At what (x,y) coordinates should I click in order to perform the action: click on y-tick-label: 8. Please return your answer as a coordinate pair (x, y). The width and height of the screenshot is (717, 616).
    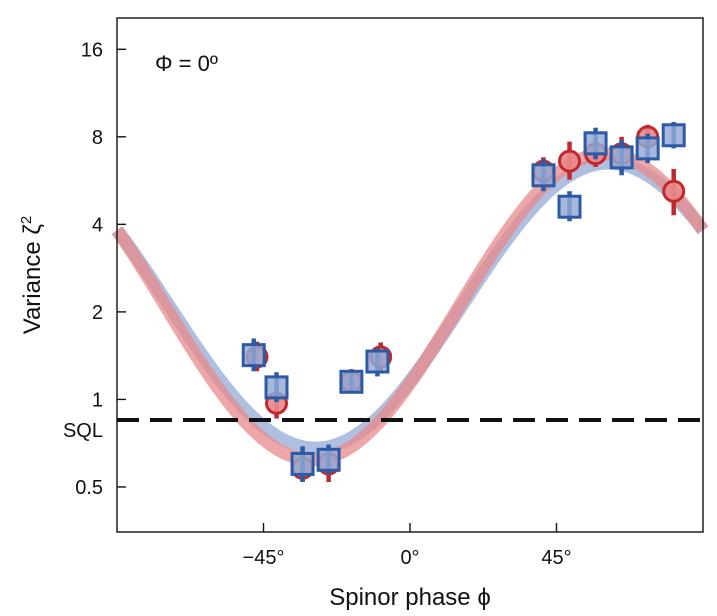
    Looking at the image, I should click on (97, 138).